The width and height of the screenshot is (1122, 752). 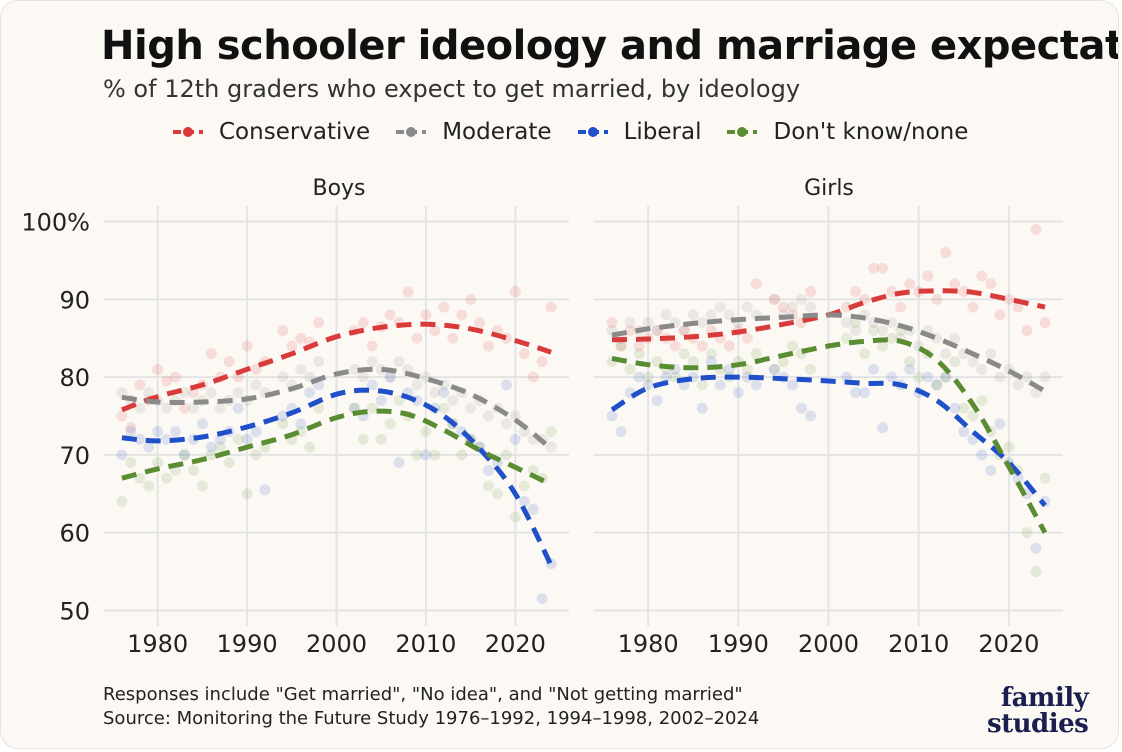 I want to click on point-boys-liberal-1983, so click(x=184, y=455).